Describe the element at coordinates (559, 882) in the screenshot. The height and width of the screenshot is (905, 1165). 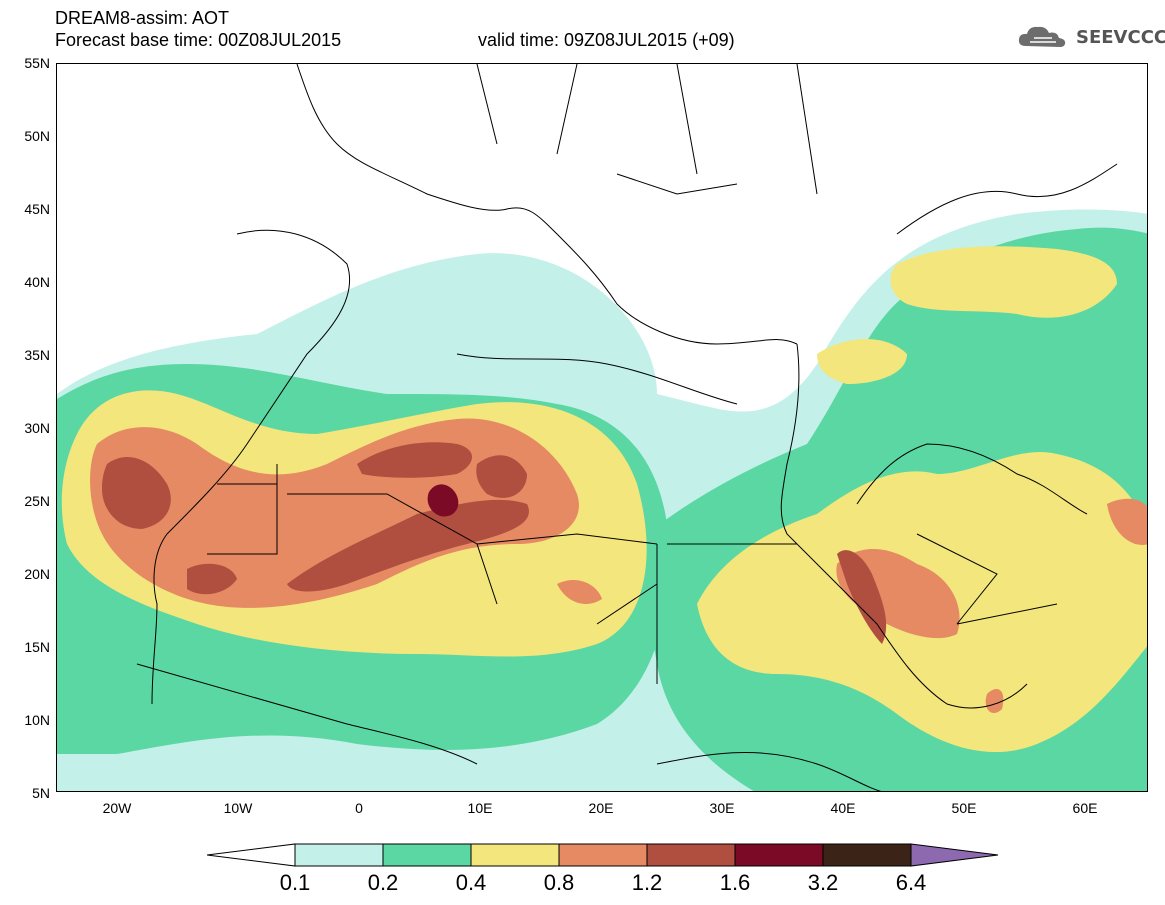
I see `colorbar-label: 0.8` at that location.